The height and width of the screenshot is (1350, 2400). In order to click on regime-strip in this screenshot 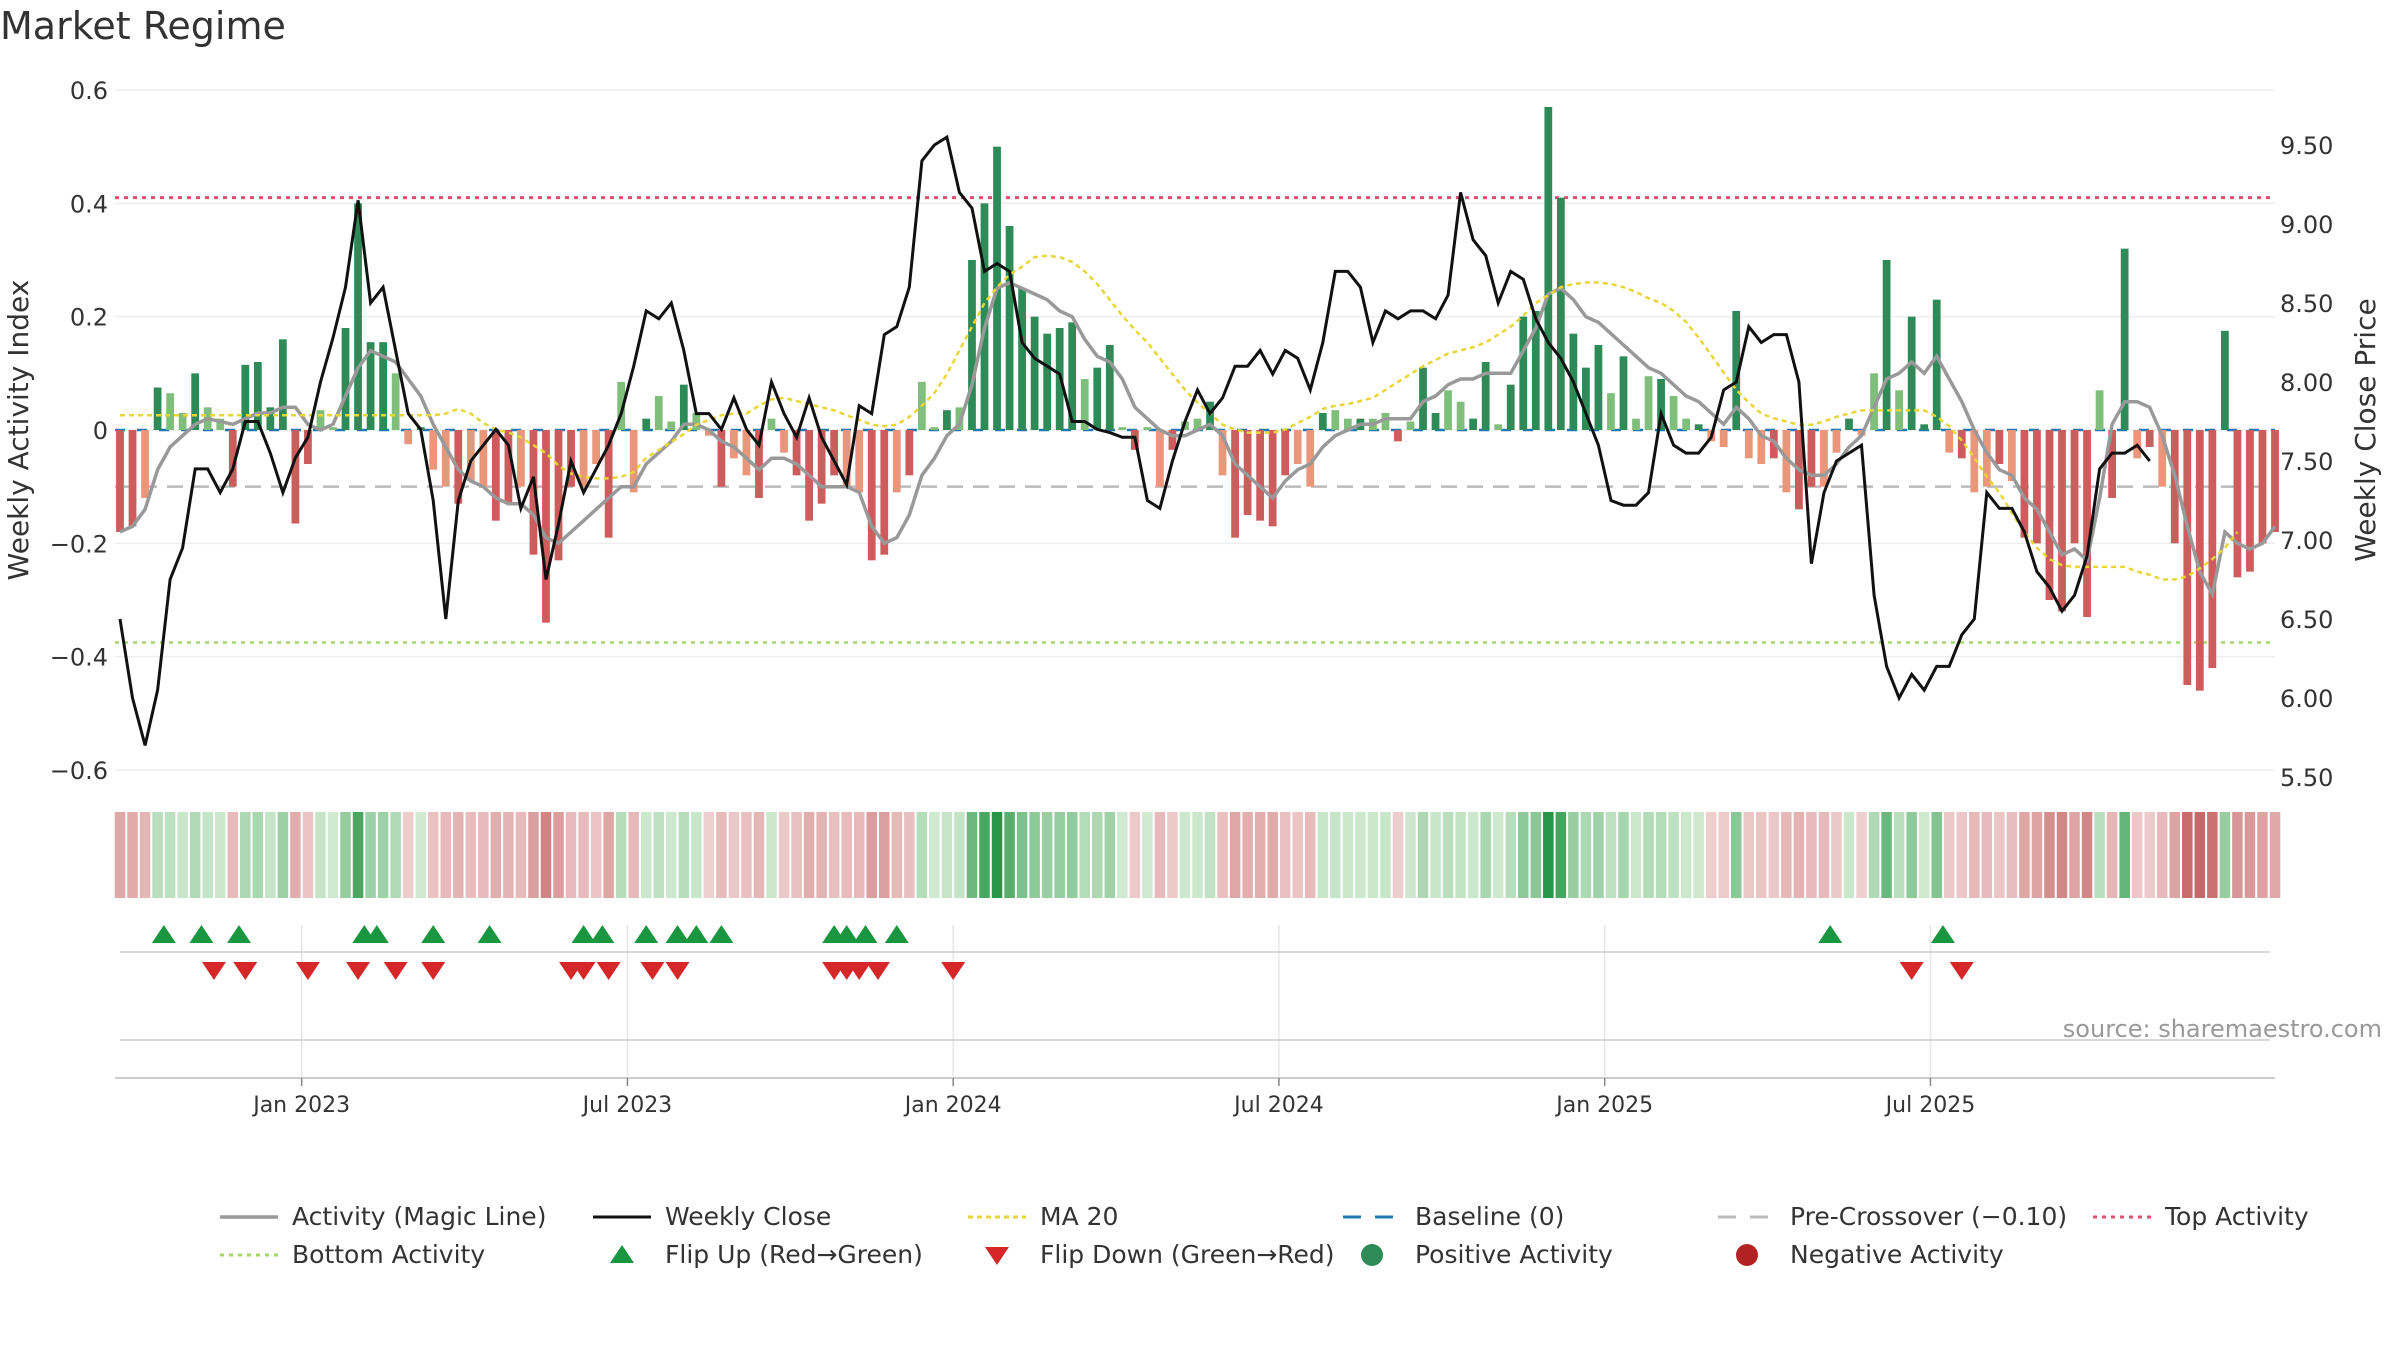, I will do `click(1197, 855)`.